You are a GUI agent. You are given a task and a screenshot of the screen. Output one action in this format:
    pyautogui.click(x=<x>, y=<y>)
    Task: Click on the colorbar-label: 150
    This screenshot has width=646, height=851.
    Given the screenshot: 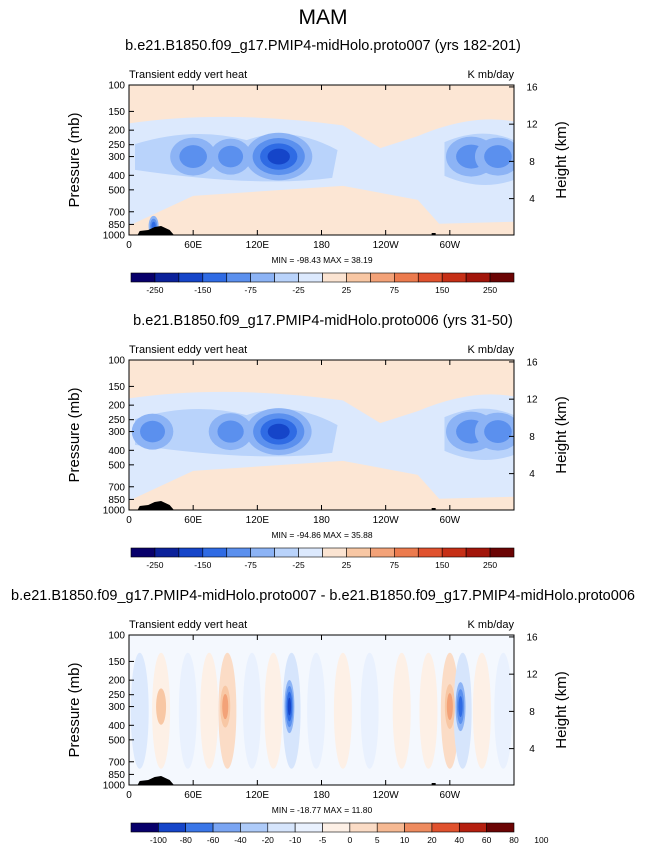 What is the action you would take?
    pyautogui.click(x=442, y=565)
    